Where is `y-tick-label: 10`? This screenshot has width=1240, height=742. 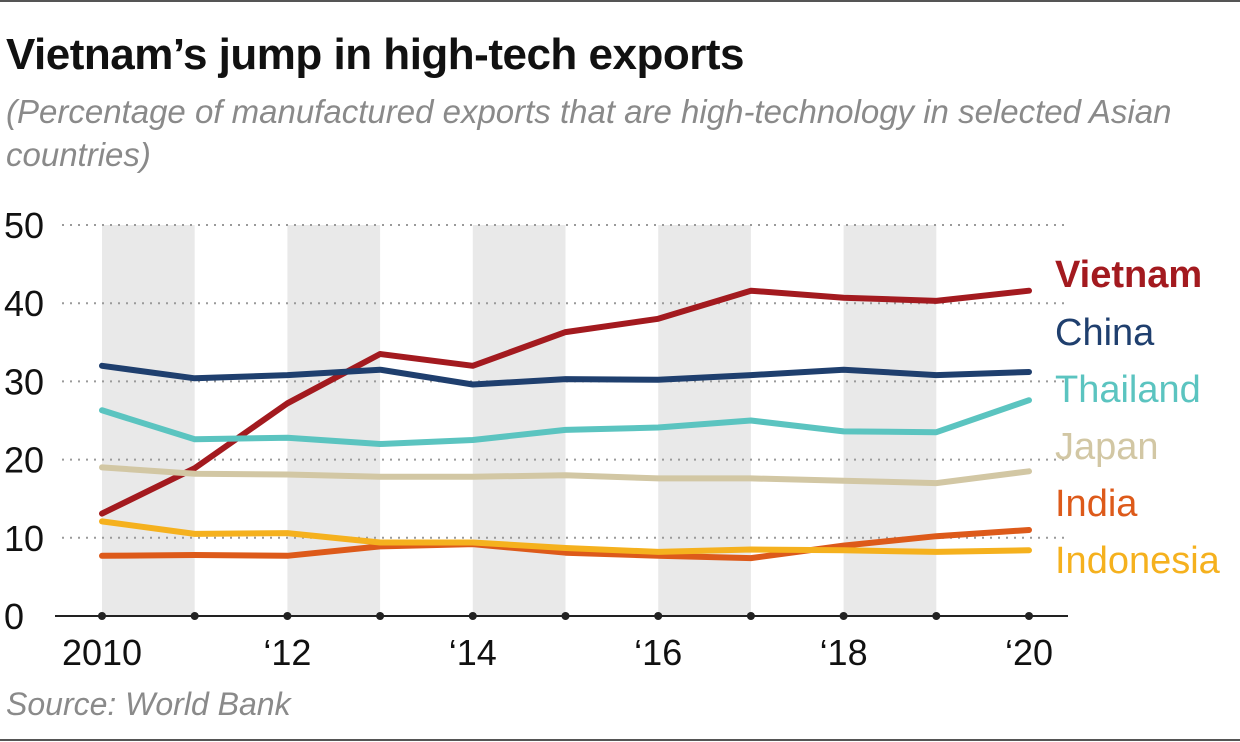 y-tick-label: 10 is located at coordinates (24, 538).